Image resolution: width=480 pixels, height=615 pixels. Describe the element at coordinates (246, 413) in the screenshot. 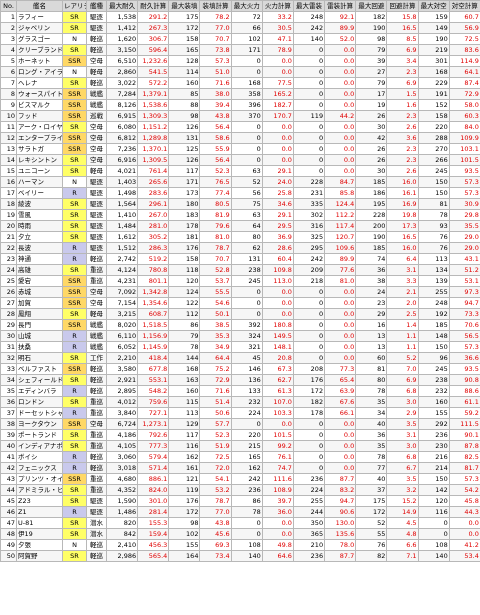

I see `table-cell: 224` at that location.